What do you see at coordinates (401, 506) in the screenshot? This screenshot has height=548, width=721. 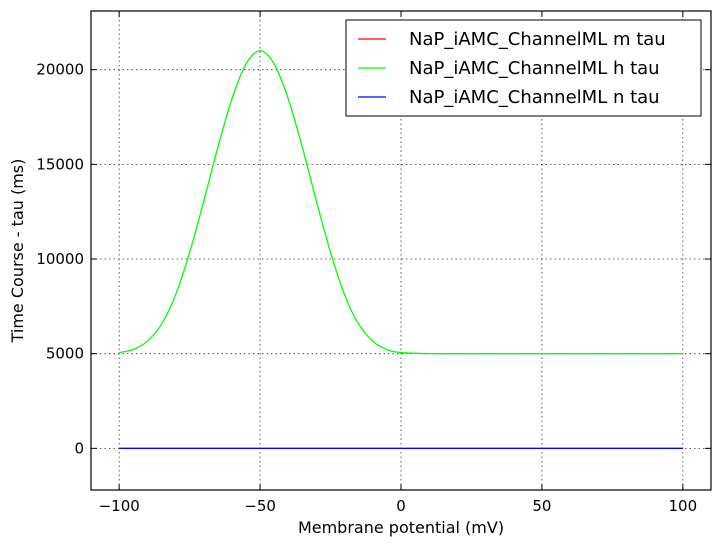 I see `x-tick-label: 0` at bounding box center [401, 506].